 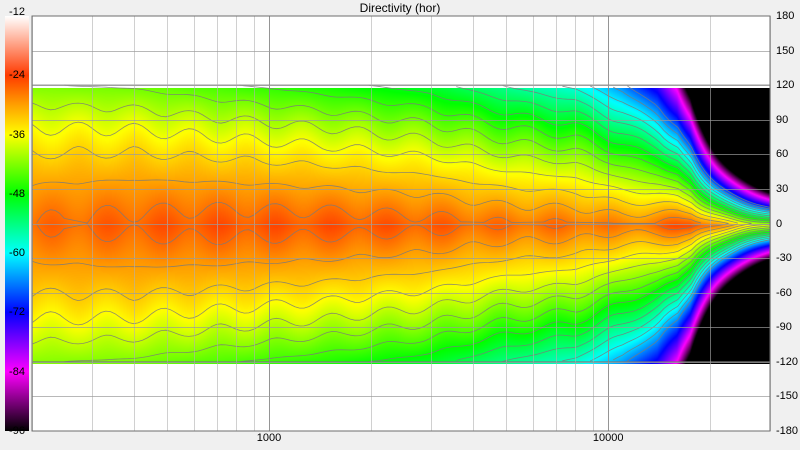 I want to click on y-tick-label: -60, so click(x=784, y=292).